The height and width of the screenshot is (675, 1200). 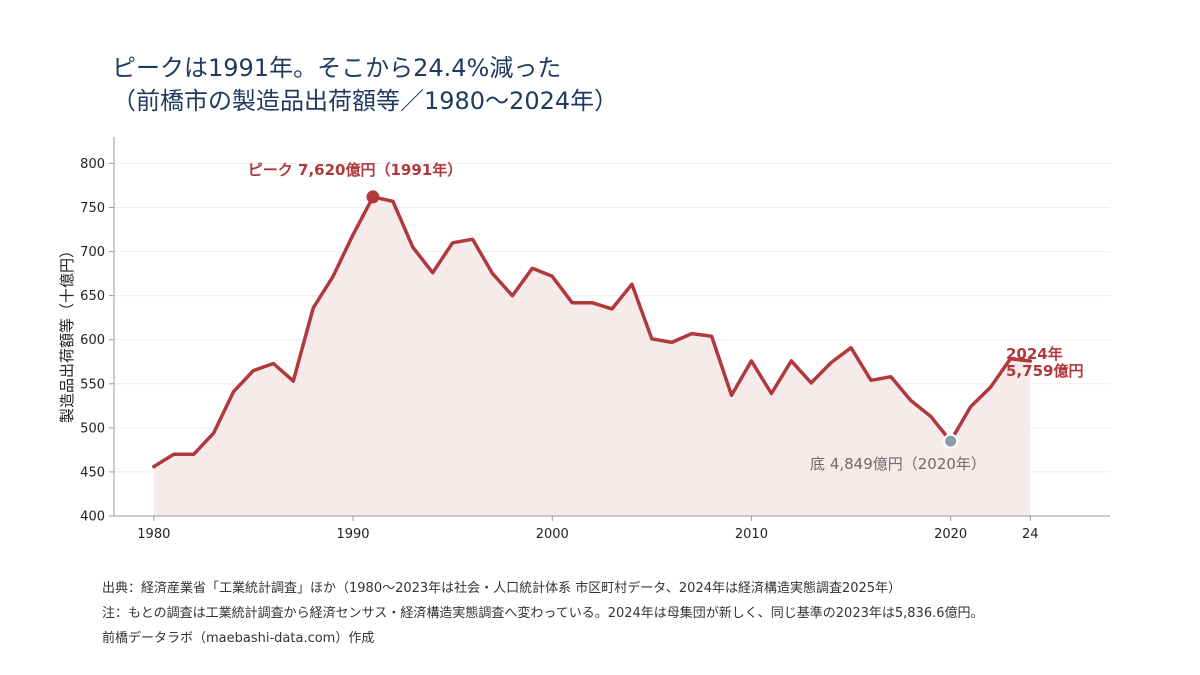 What do you see at coordinates (355, 170) in the screenshot?
I see `peak-annotation: ピーク 7,620億円（1991年）` at bounding box center [355, 170].